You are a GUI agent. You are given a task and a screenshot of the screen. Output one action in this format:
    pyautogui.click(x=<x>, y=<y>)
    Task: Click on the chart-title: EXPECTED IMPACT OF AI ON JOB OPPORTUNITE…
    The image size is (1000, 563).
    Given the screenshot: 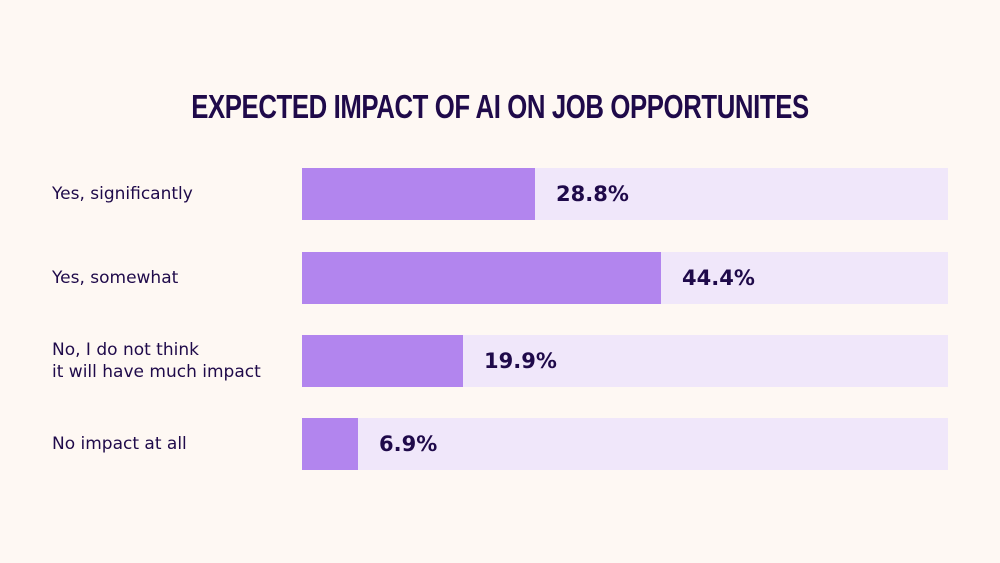 What is the action you would take?
    pyautogui.click(x=500, y=106)
    